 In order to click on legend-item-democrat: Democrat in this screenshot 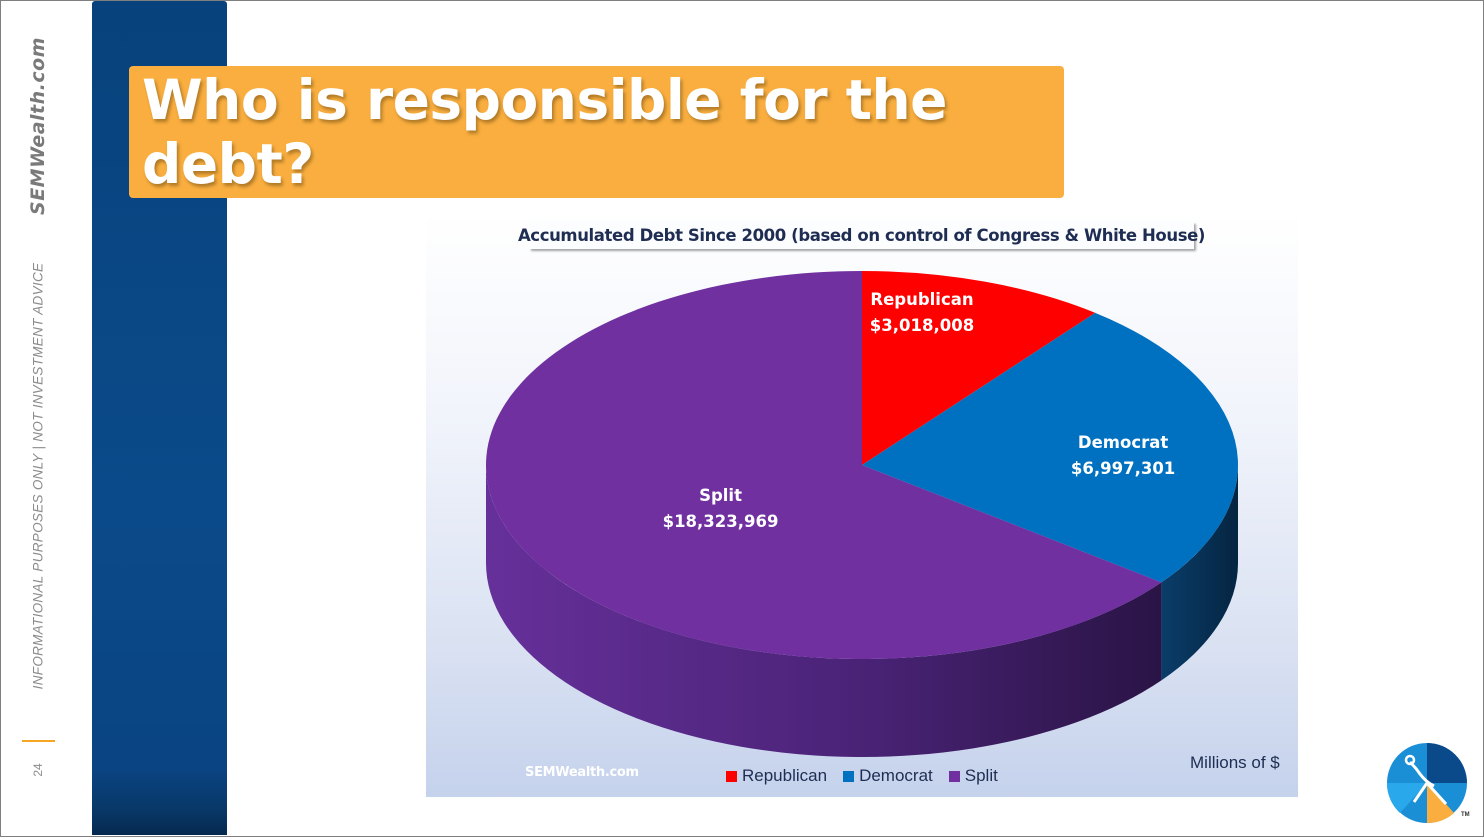, I will do `click(888, 776)`.